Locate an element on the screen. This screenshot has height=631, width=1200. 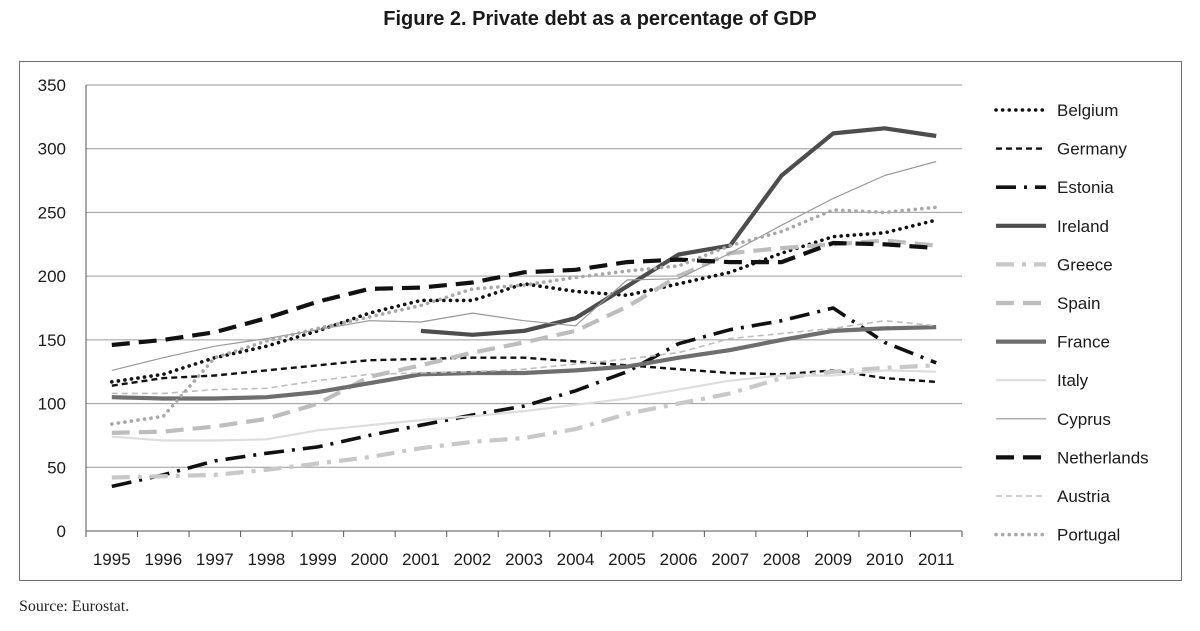
y-tick-label: 300 is located at coordinates (52, 149).